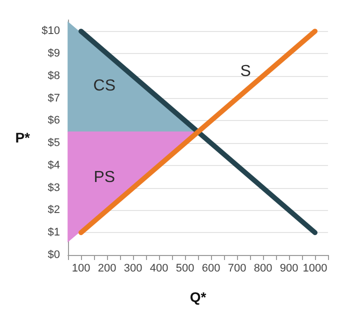 The width and height of the screenshot is (350, 321). I want to click on y-tick-label: $3, so click(54, 188).